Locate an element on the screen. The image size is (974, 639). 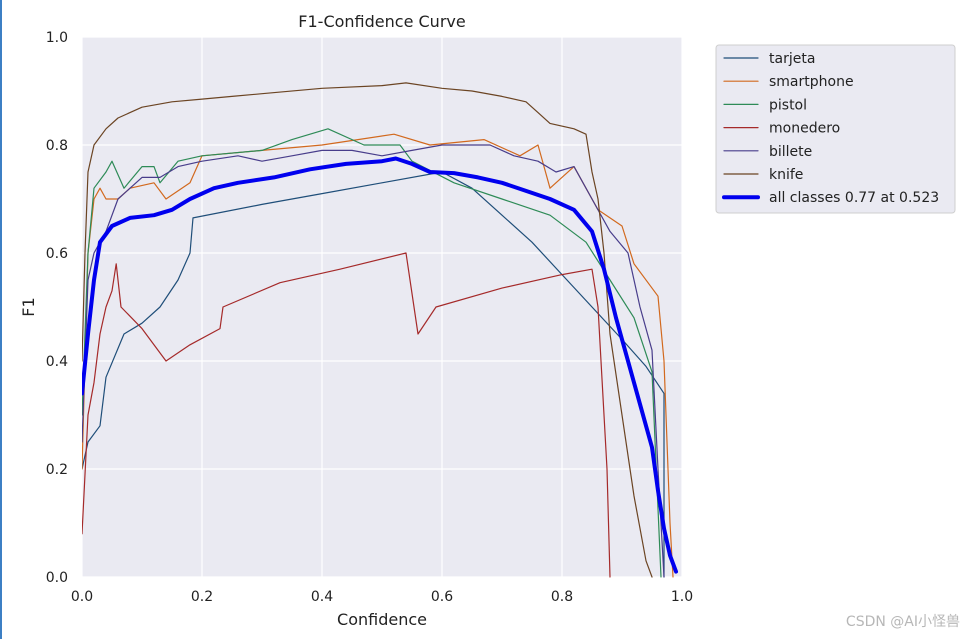
legend-label-2: pistol is located at coordinates (788, 105).